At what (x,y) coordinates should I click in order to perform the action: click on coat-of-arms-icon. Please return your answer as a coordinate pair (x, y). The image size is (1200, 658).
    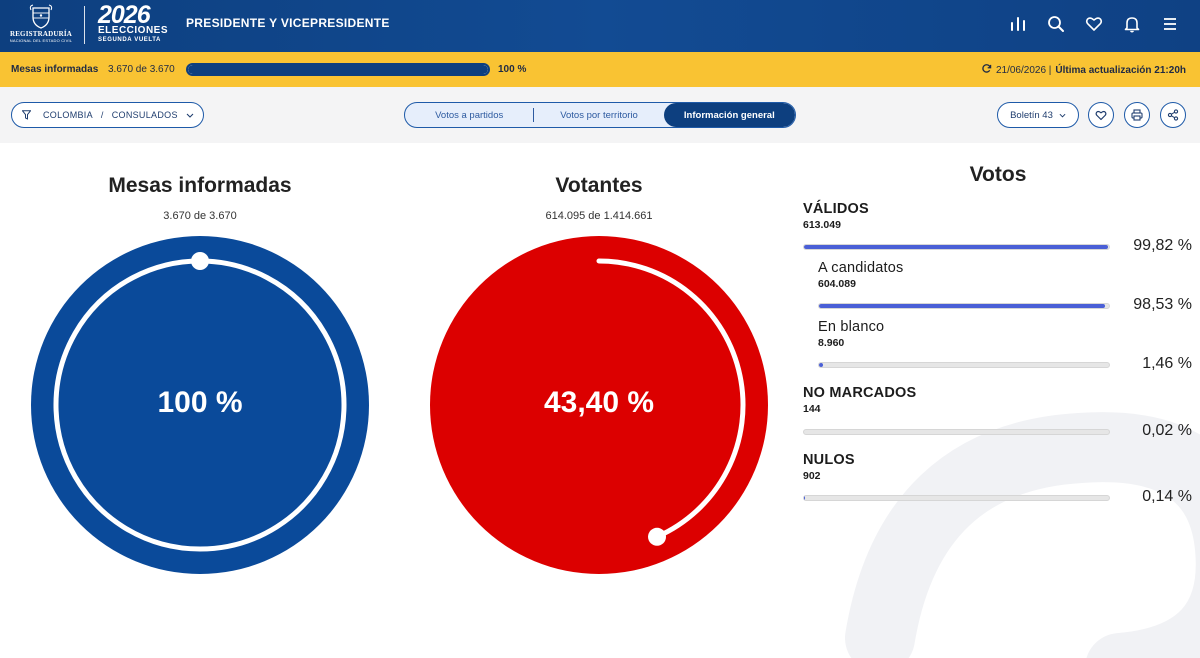
    Looking at the image, I should click on (41, 17).